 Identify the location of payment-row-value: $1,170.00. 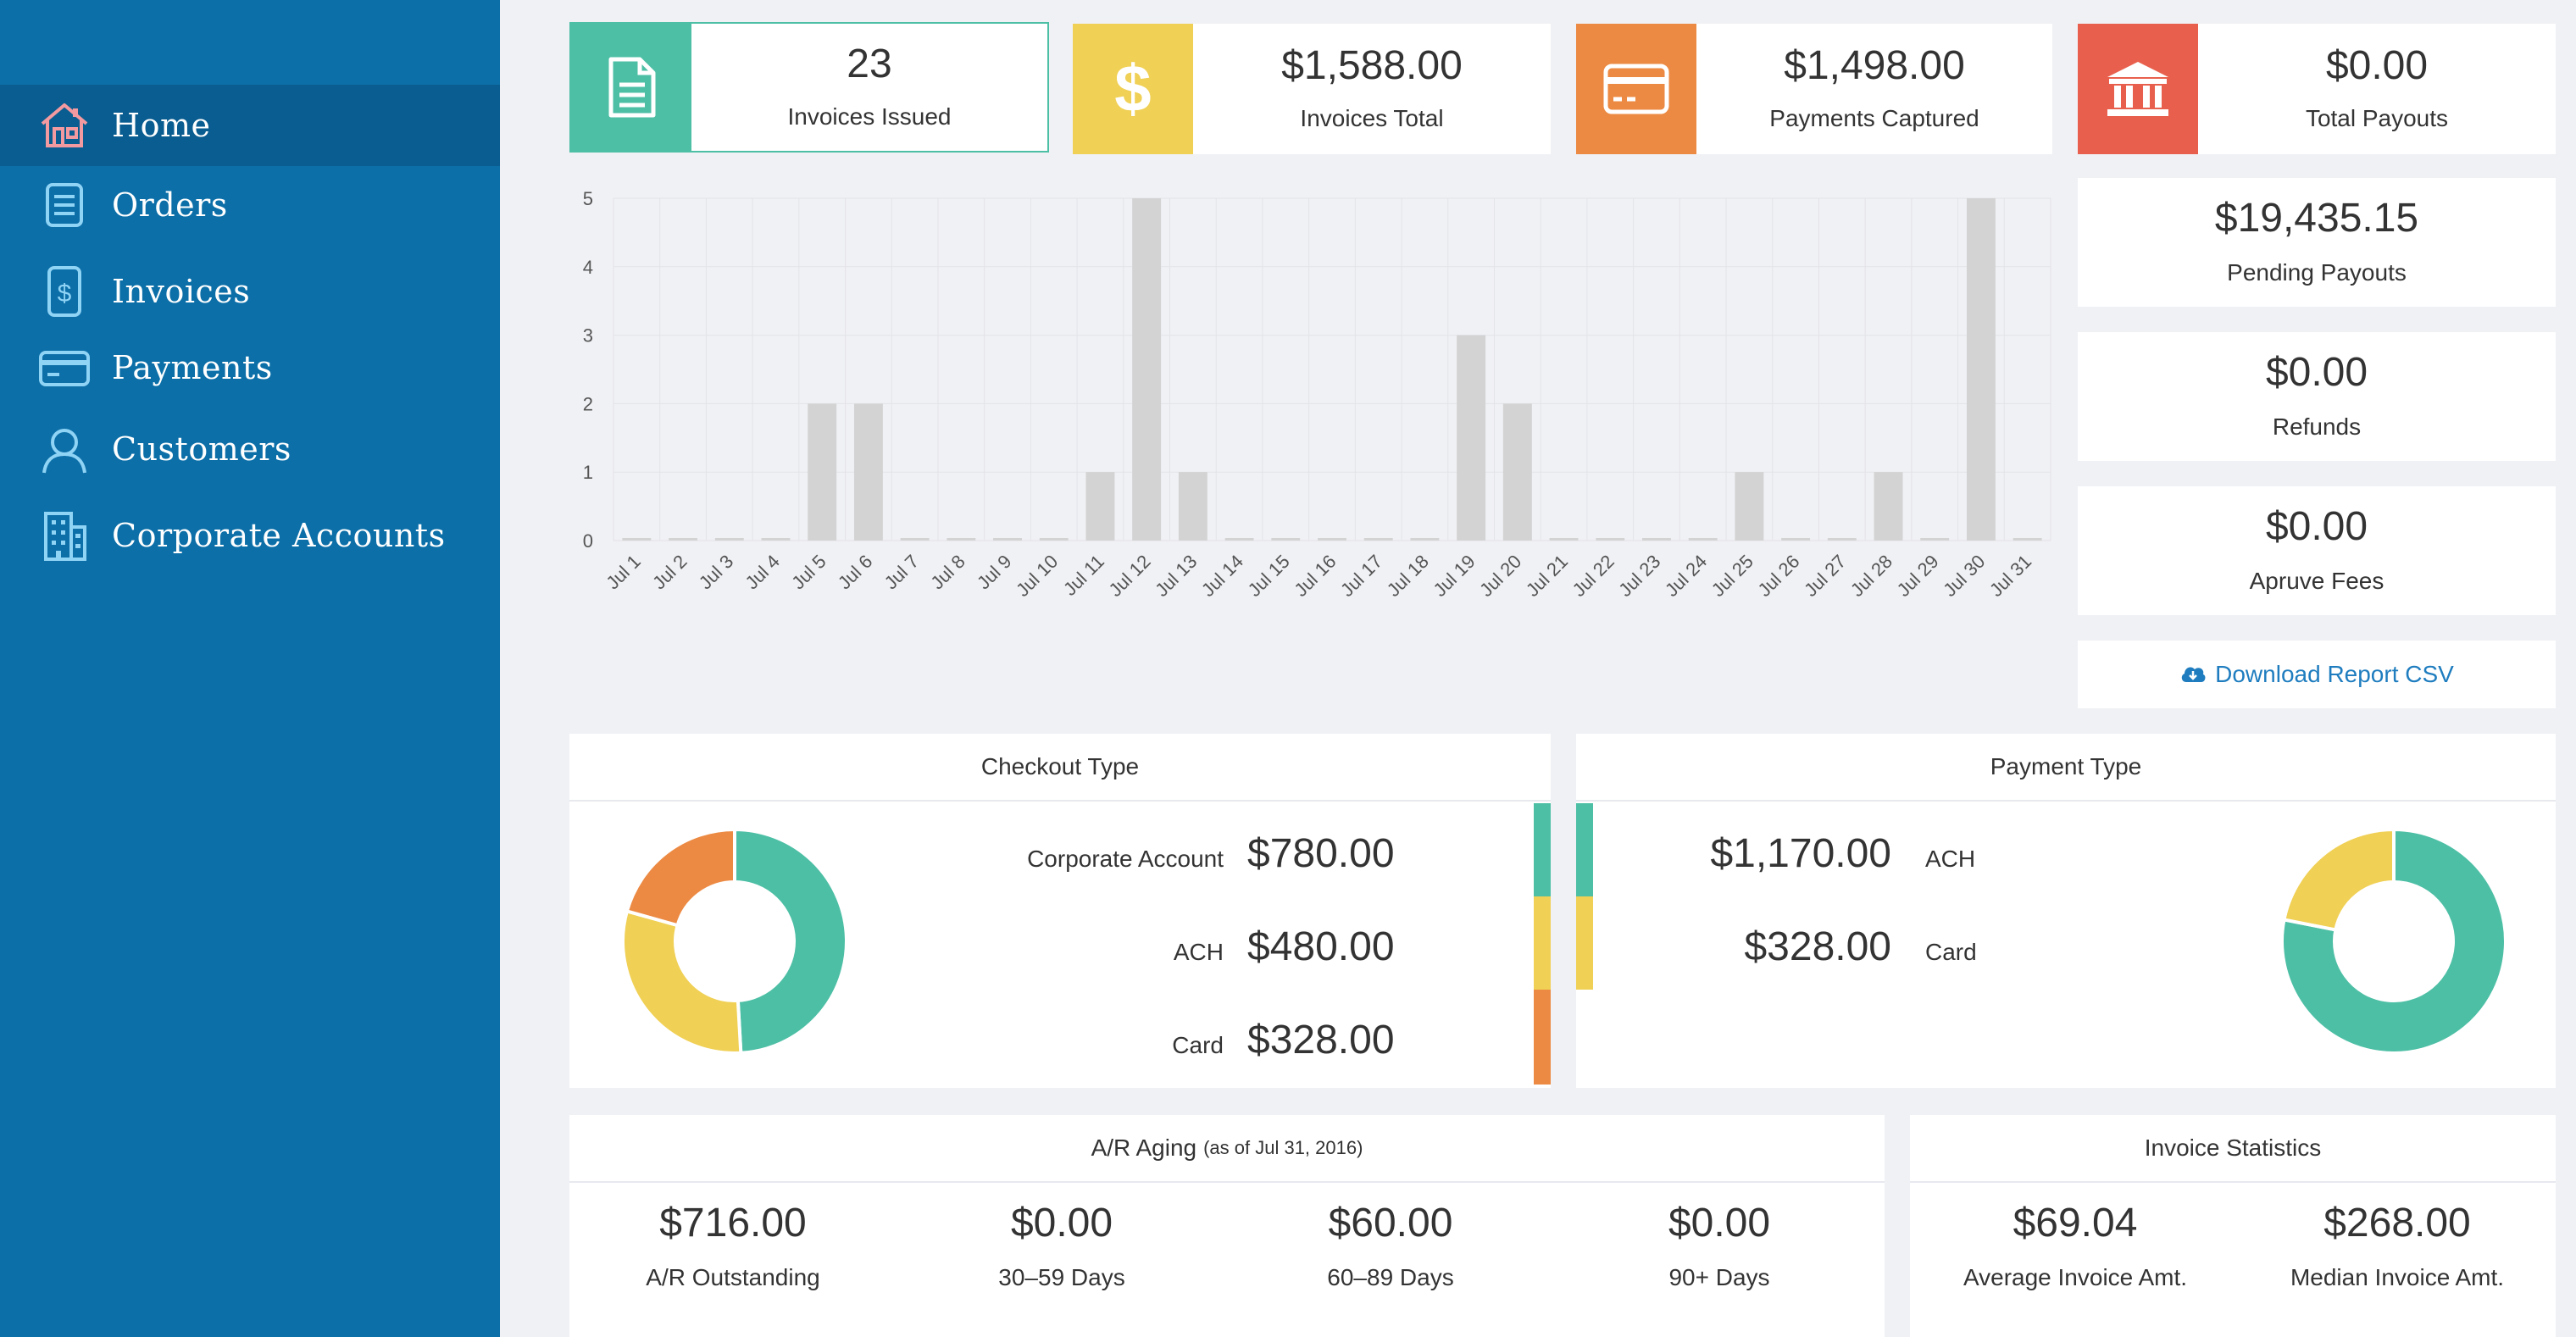
(1800, 853).